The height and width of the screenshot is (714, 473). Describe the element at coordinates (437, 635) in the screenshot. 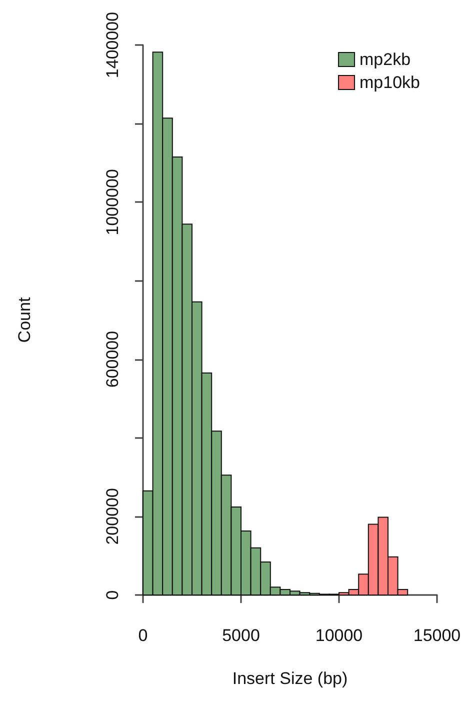

I see `x-tick-label: 15000` at that location.